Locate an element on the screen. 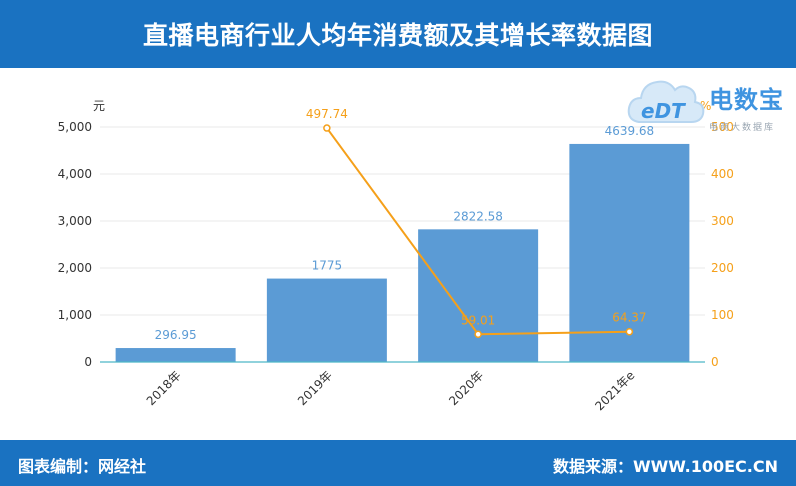 This screenshot has height=486, width=796. cloud-logo-icon: eDT is located at coordinates (666, 101).